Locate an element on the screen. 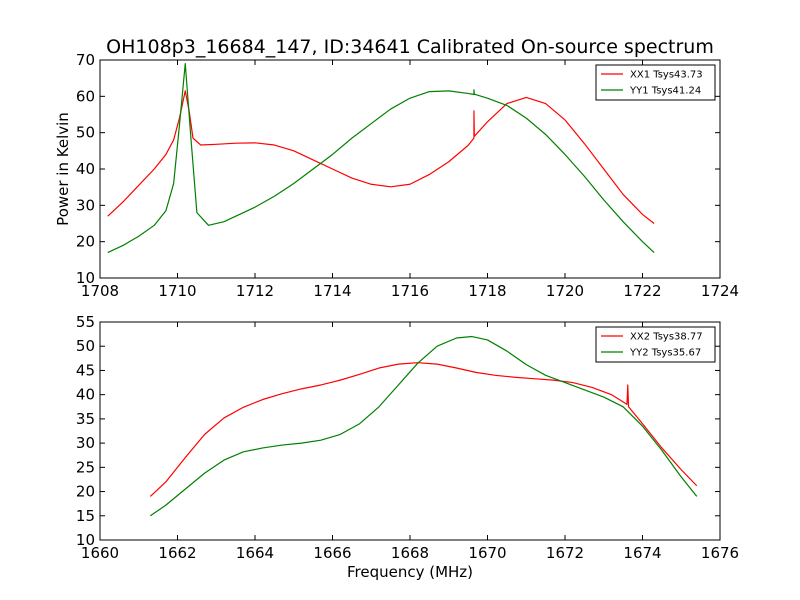  y-tick-label: 60 is located at coordinates (85, 96).